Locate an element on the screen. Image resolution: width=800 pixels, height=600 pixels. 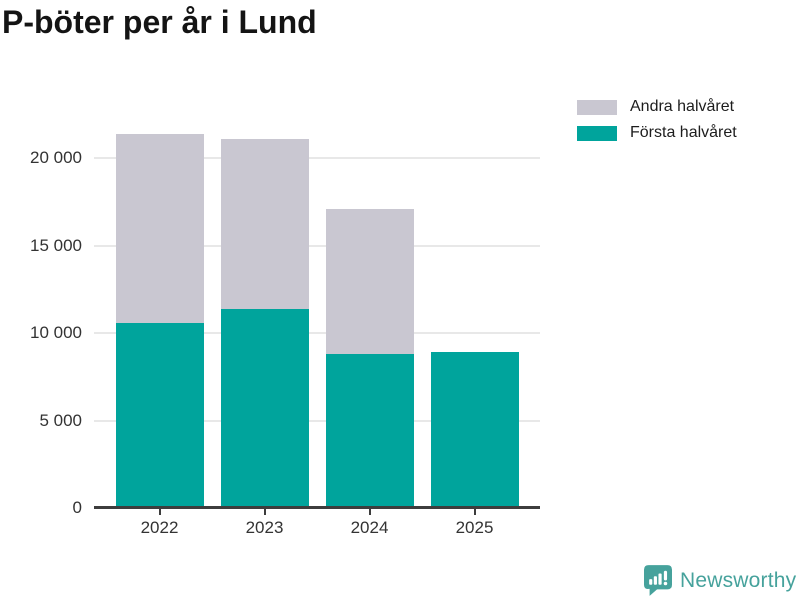
chart-title: P-böter per år i Lund is located at coordinates (159, 22).